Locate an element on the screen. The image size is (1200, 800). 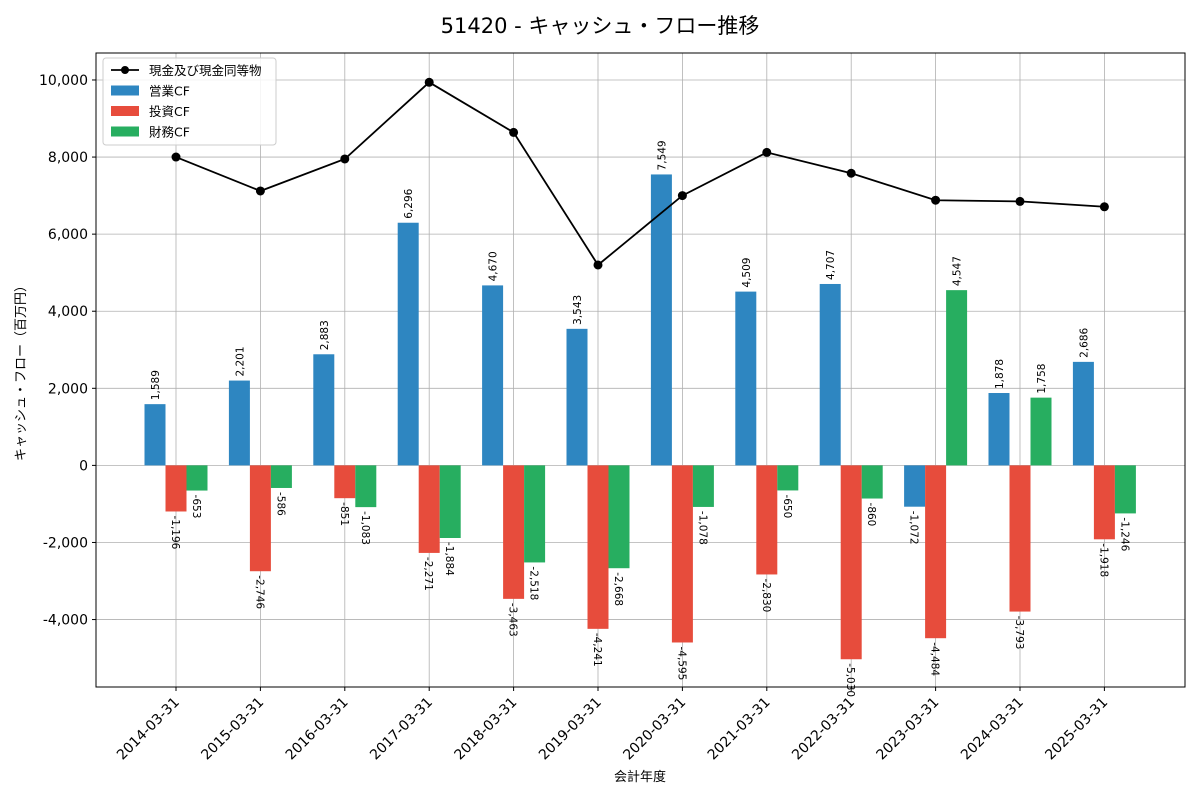
bar-value-label: 4,707 is located at coordinates (831, 265).